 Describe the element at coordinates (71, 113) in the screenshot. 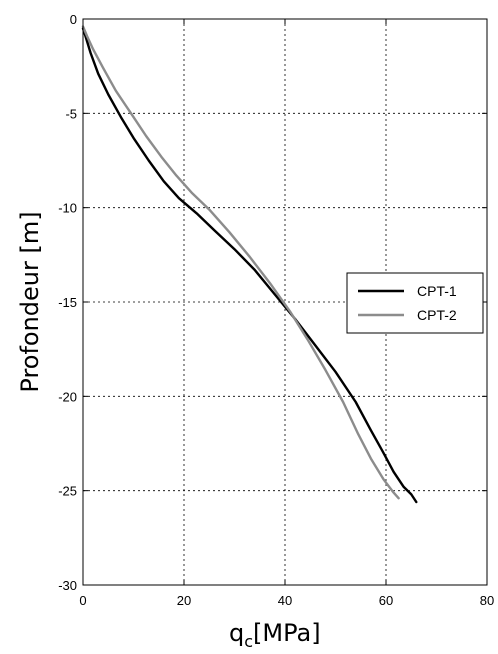

I see `y-tick-label: -5` at that location.